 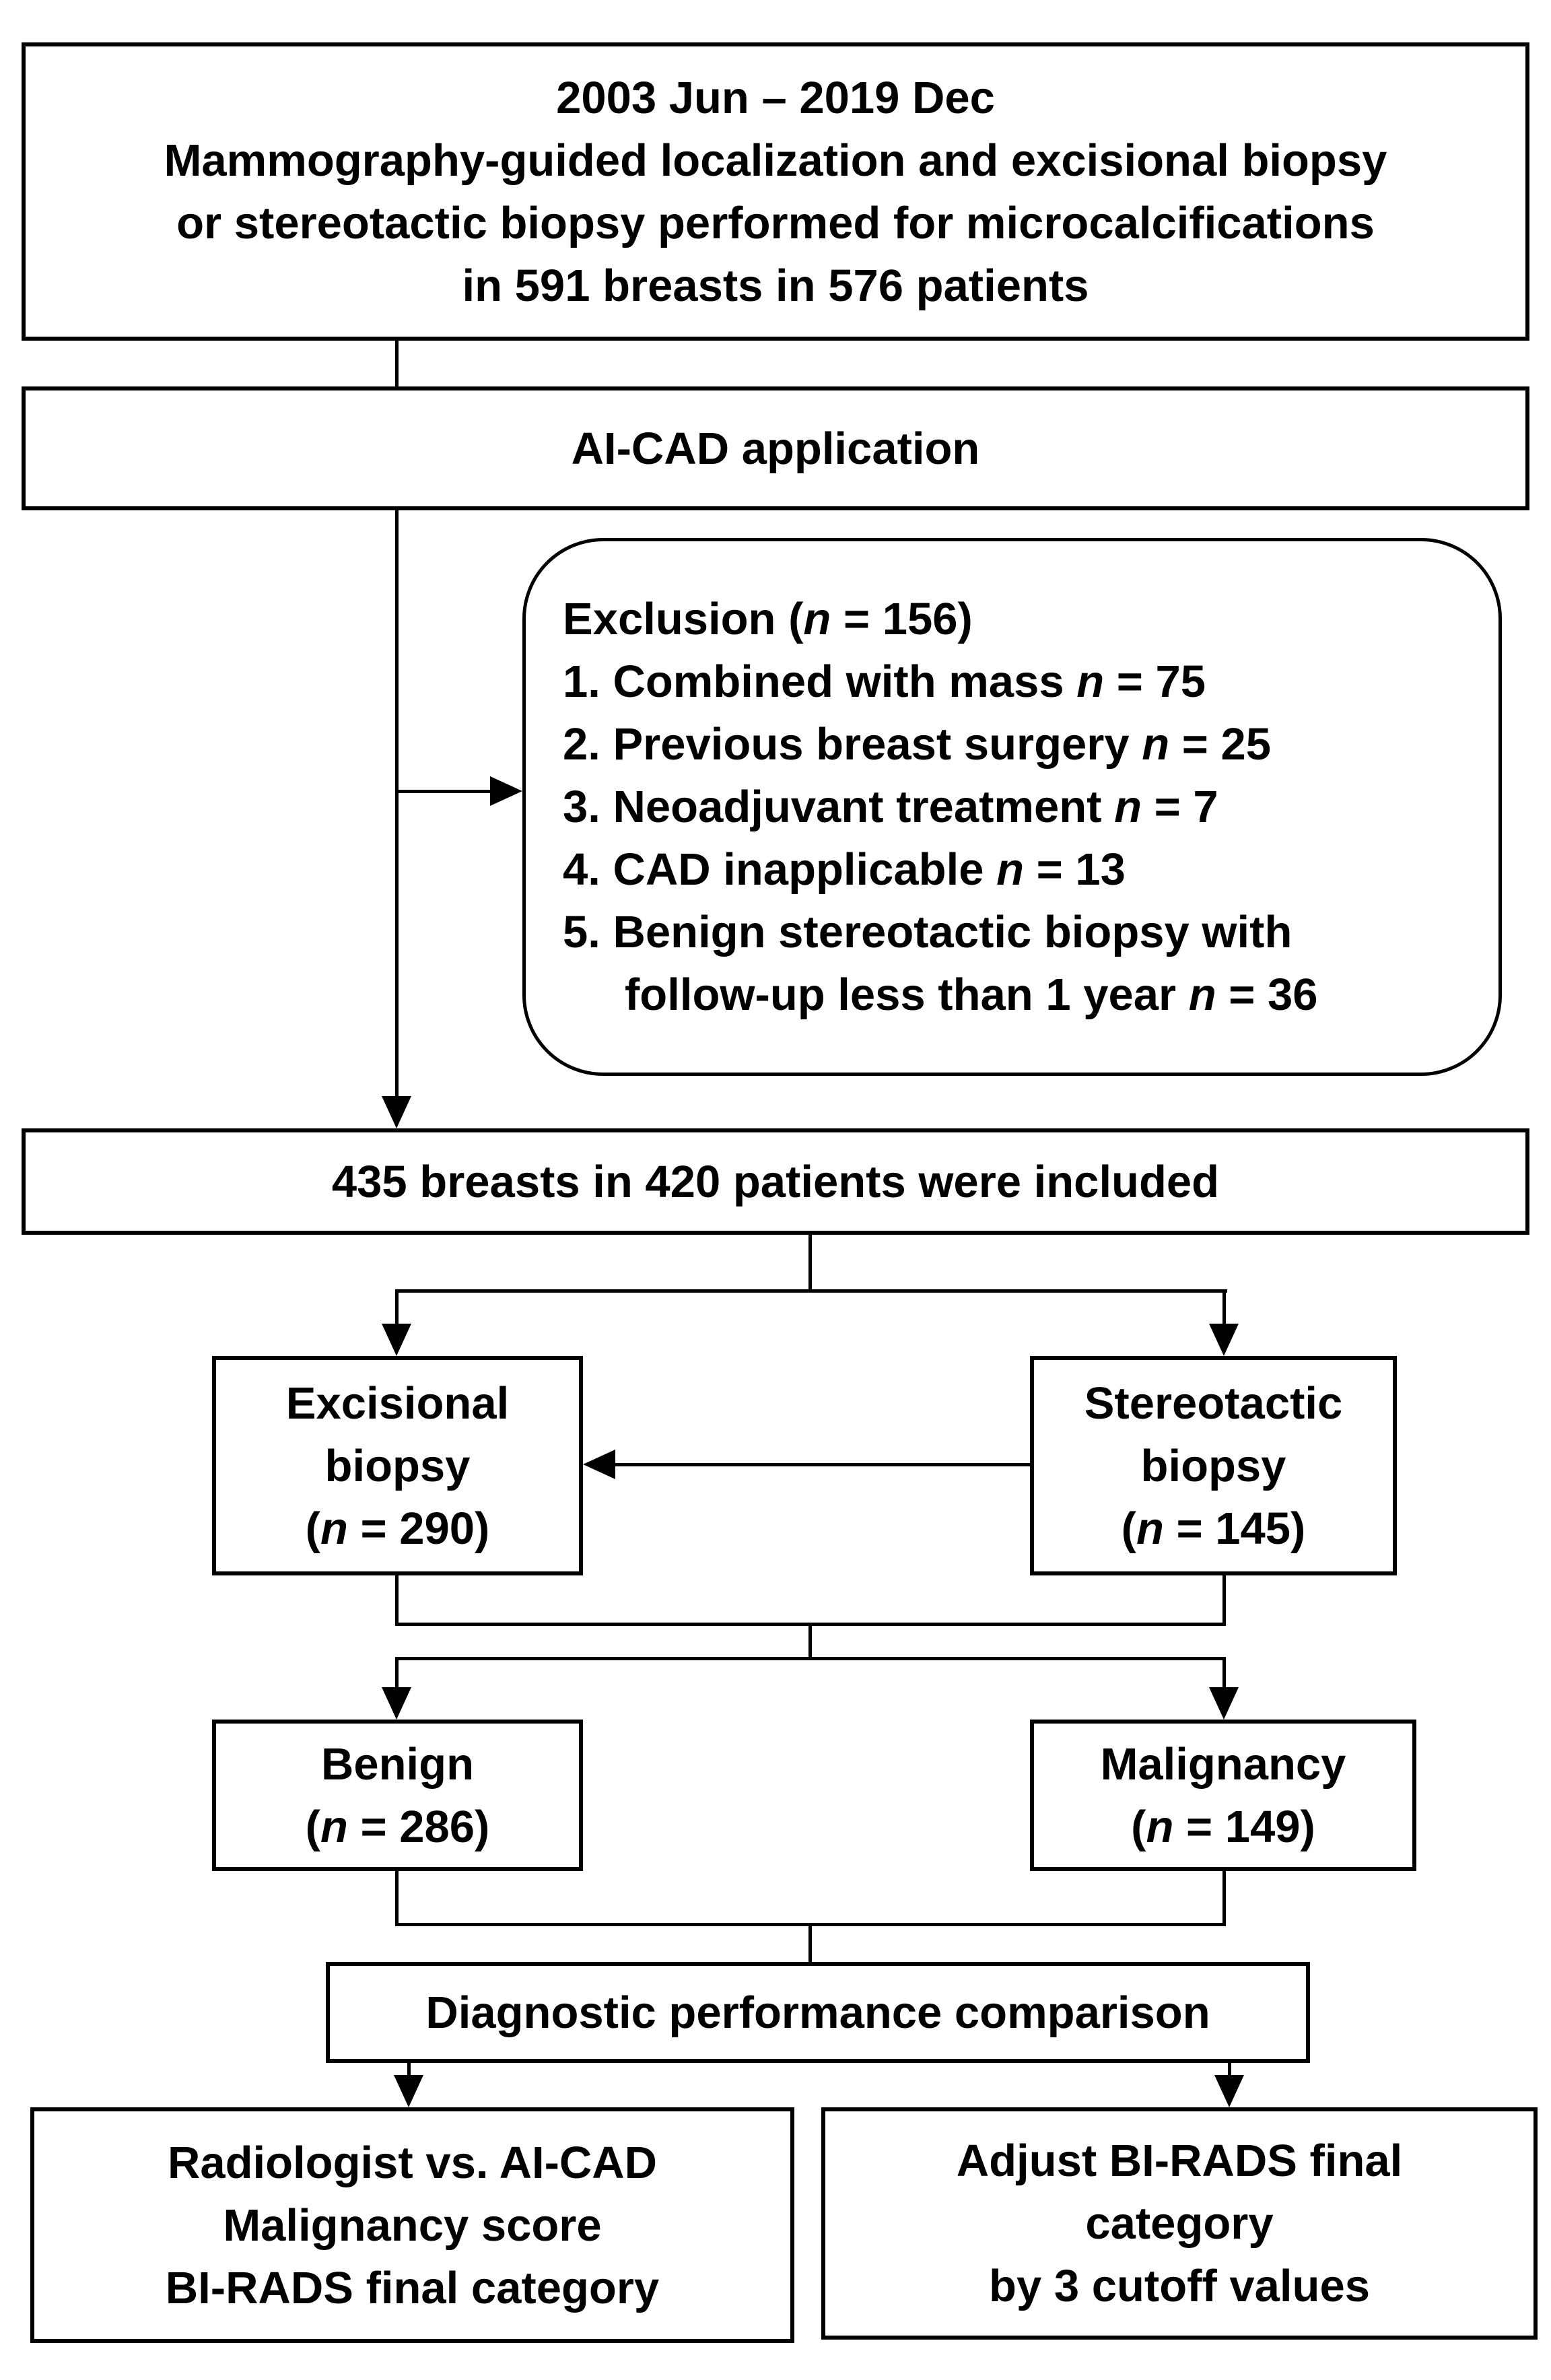 I want to click on connector-aicad-to-included, so click(x=397, y=805).